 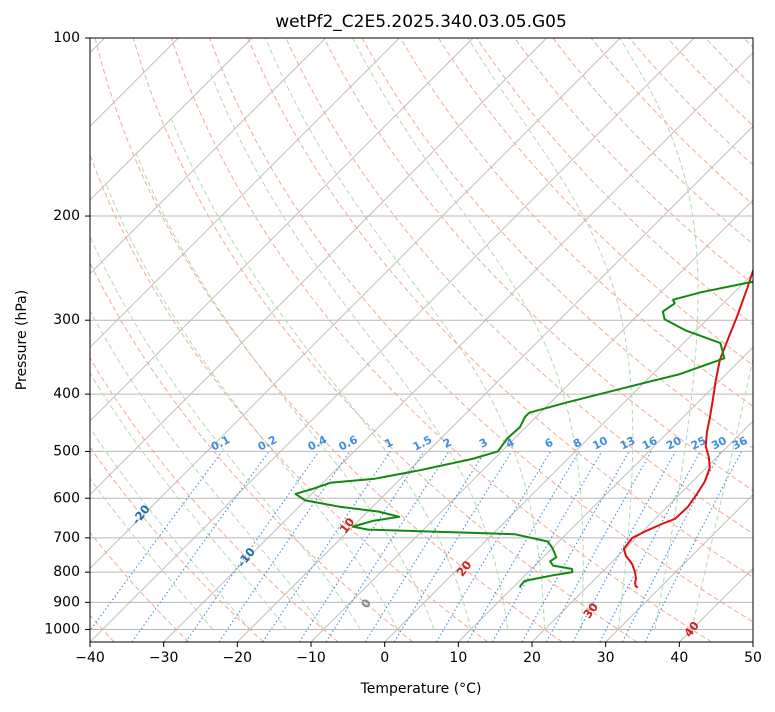 What do you see at coordinates (62, 629) in the screenshot?
I see `y-tick-label: 1000` at bounding box center [62, 629].